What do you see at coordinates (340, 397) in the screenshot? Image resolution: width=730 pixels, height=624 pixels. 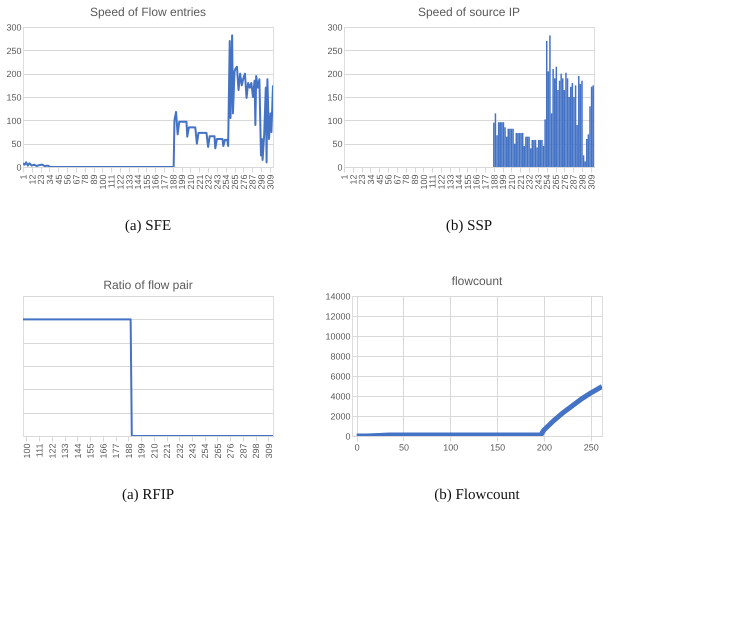 I see `y-tick-label: 4000` at bounding box center [340, 397].